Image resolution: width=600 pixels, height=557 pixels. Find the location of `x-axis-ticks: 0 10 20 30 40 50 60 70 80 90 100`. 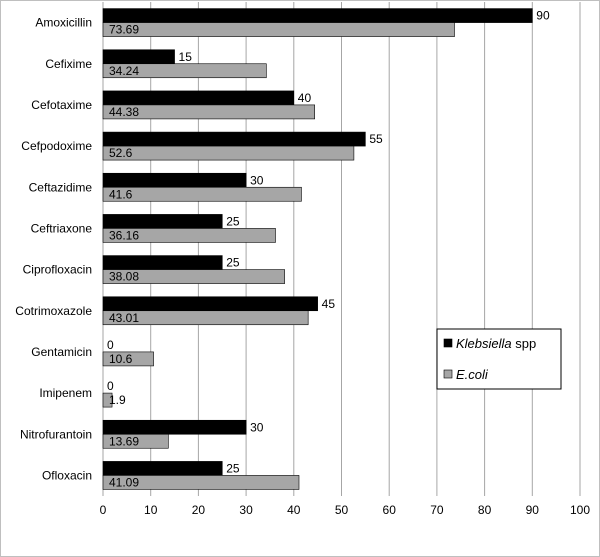

x-axis-ticks: 0 10 20 30 40 50 60 70 80 90 100 is located at coordinates (345, 510).